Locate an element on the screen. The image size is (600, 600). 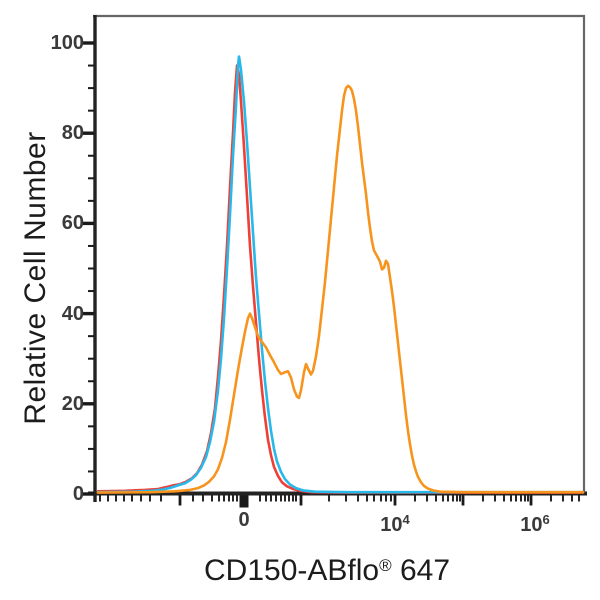
x-tick-label-exponent: 4 is located at coordinates (406, 519).